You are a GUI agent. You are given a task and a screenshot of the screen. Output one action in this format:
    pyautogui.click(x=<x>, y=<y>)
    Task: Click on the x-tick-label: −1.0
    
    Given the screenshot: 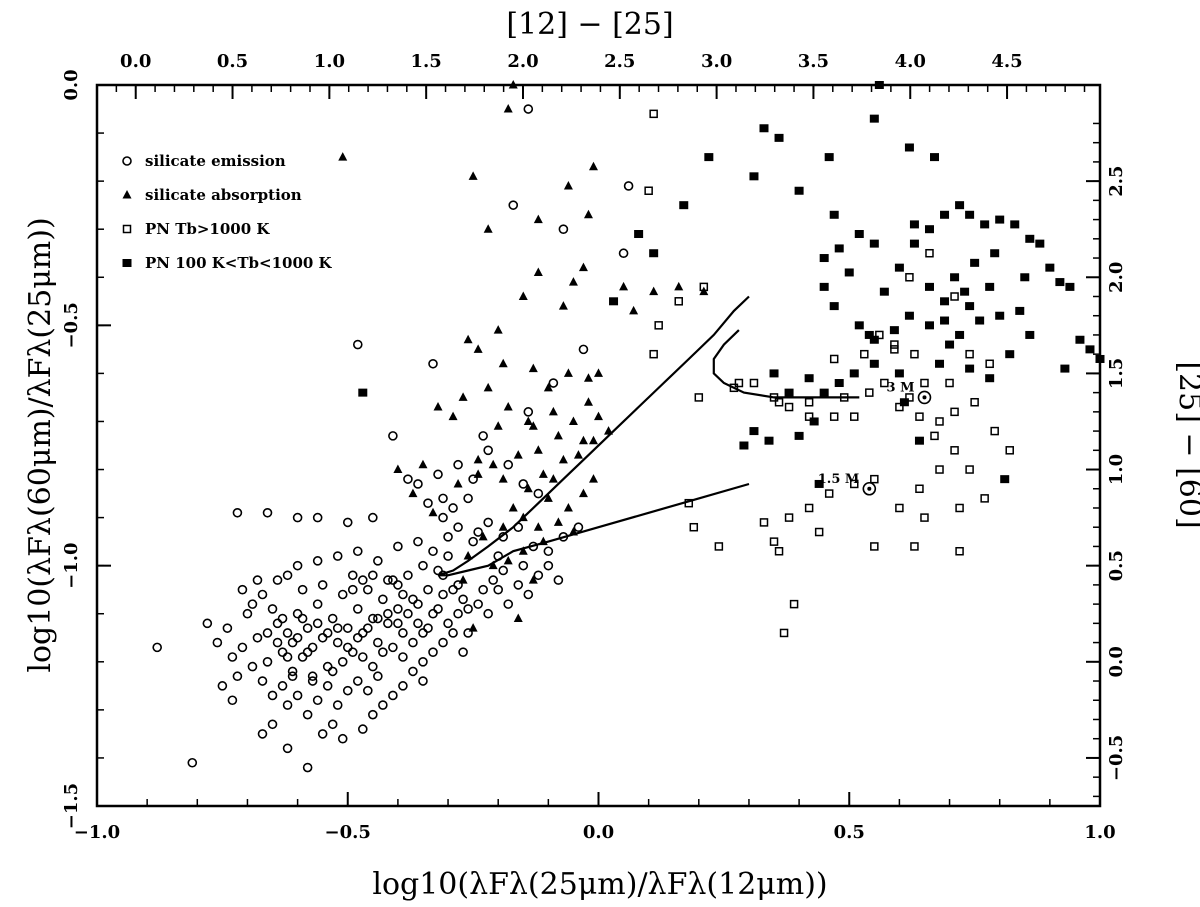 What is the action you would take?
    pyautogui.click(x=97, y=832)
    